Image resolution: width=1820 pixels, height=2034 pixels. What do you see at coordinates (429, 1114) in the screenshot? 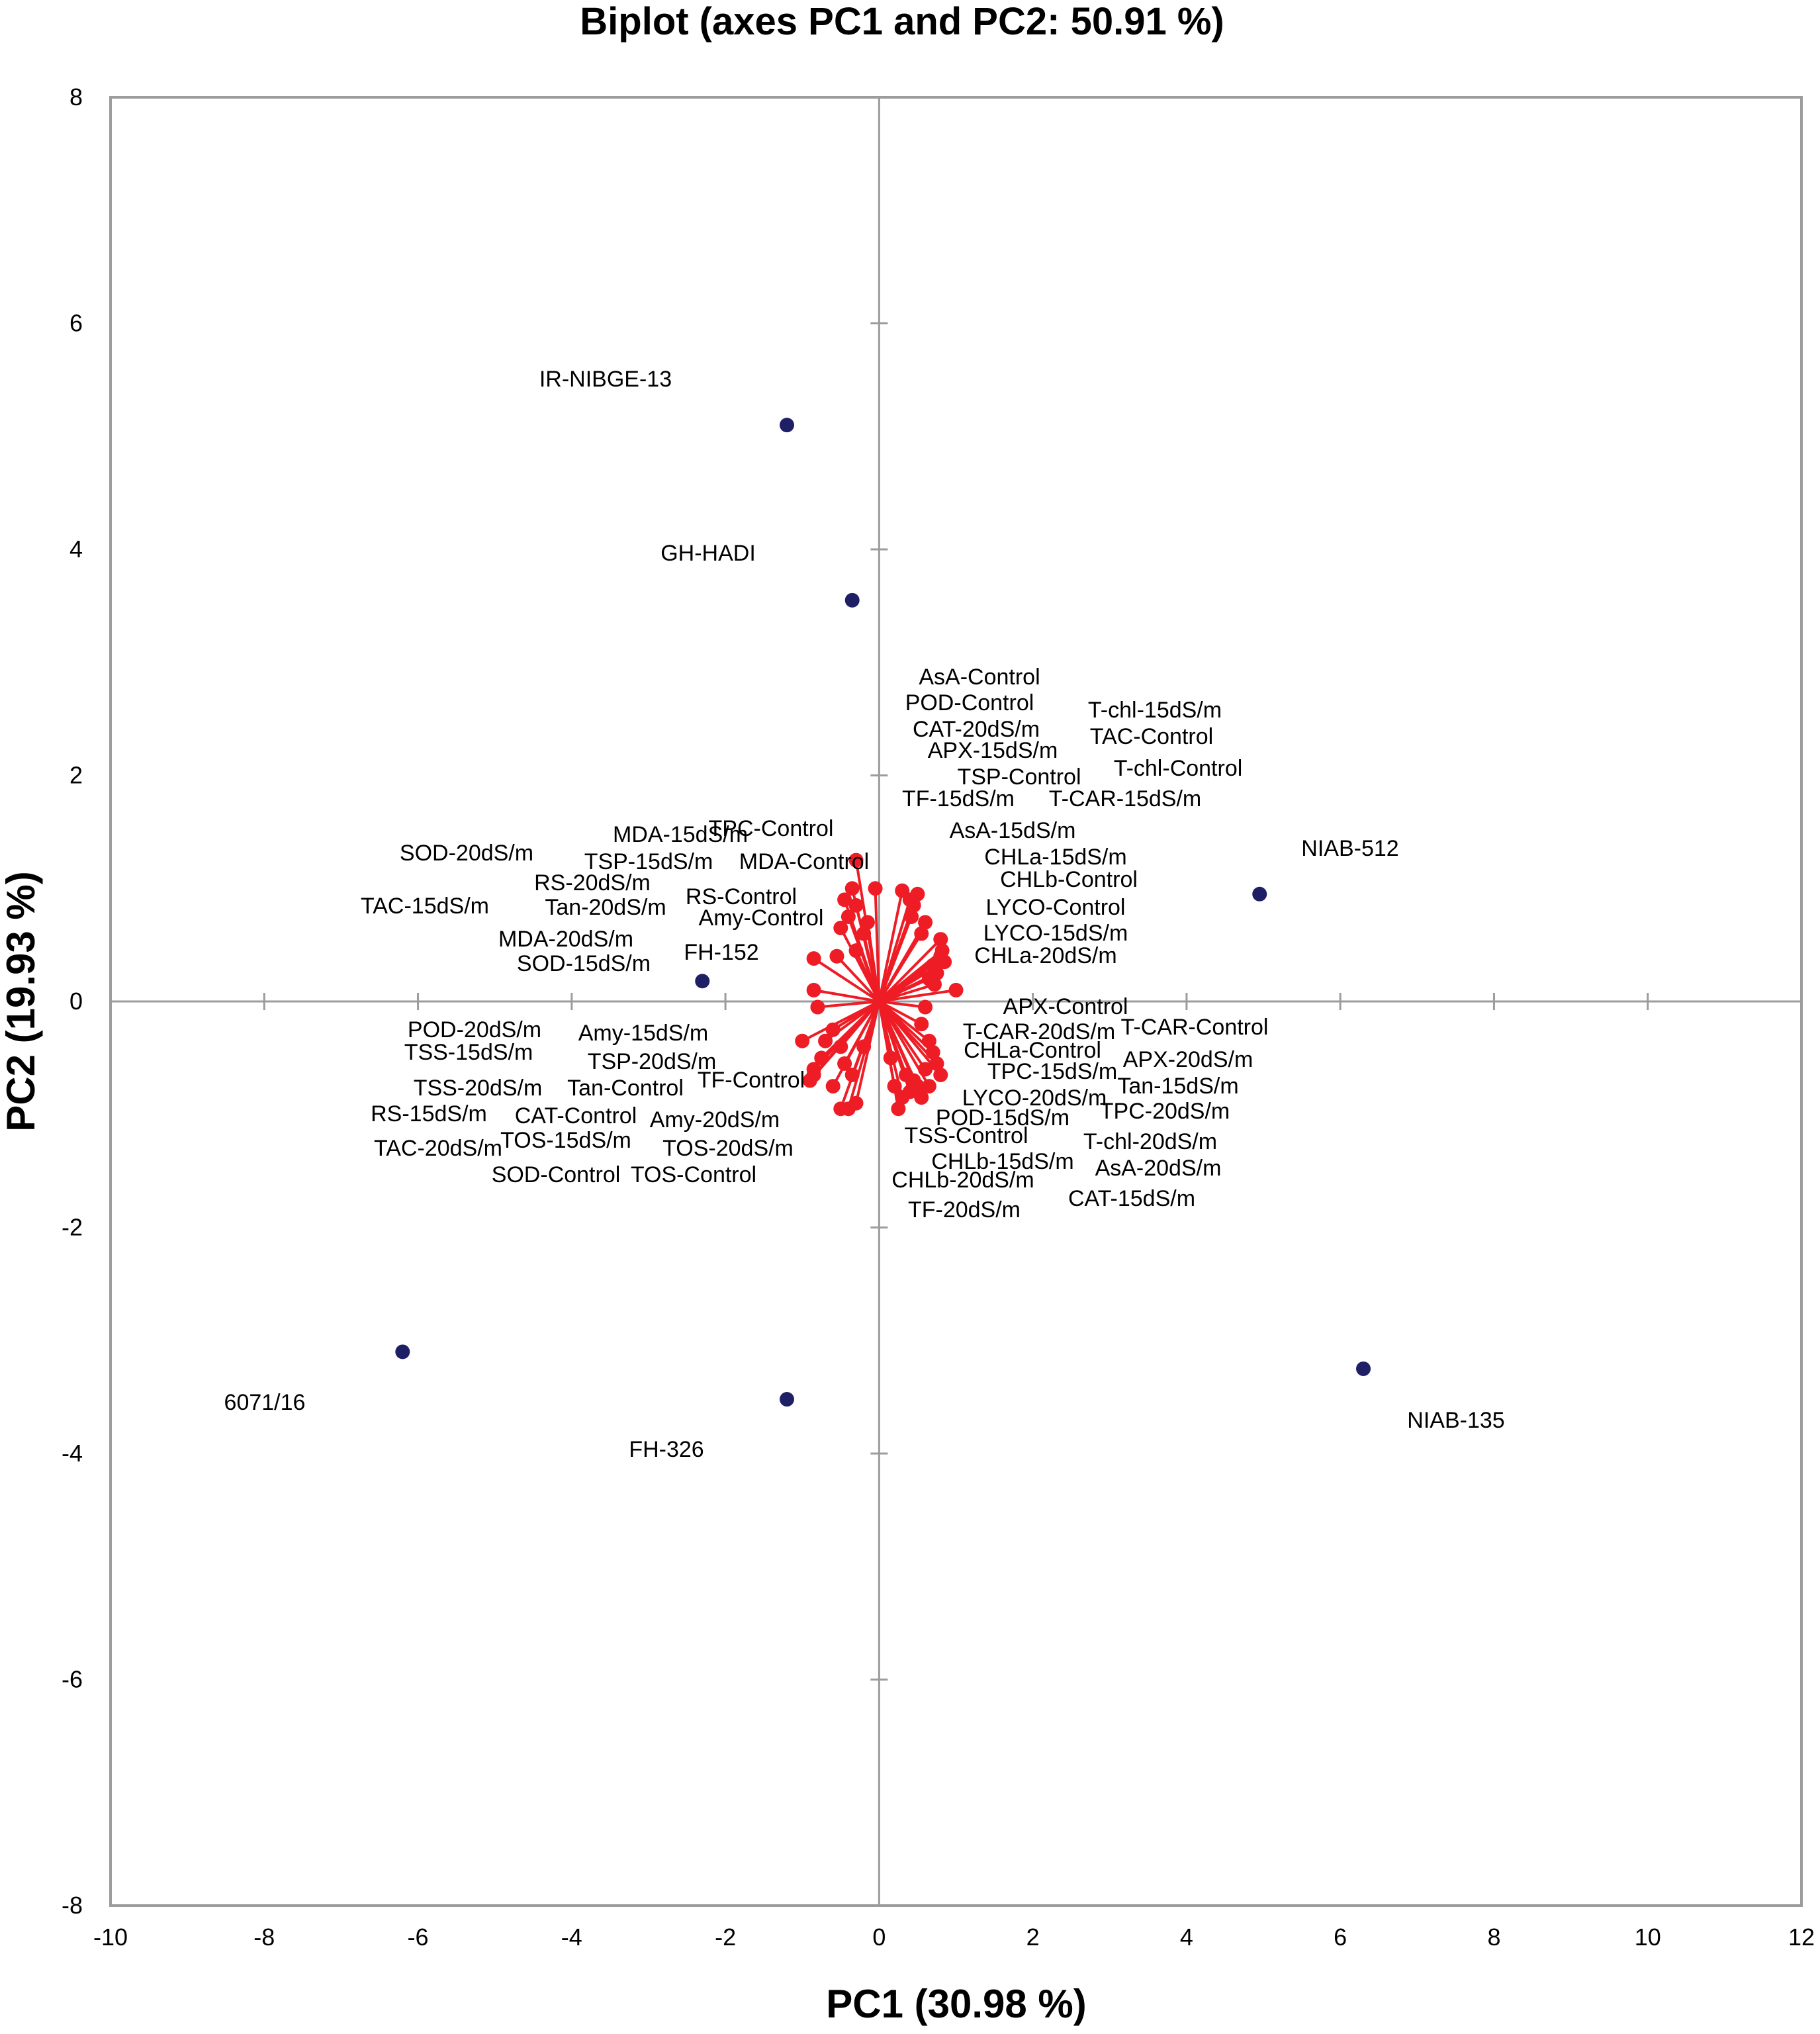
I see `variable-label: RS-15dS/m` at bounding box center [429, 1114].